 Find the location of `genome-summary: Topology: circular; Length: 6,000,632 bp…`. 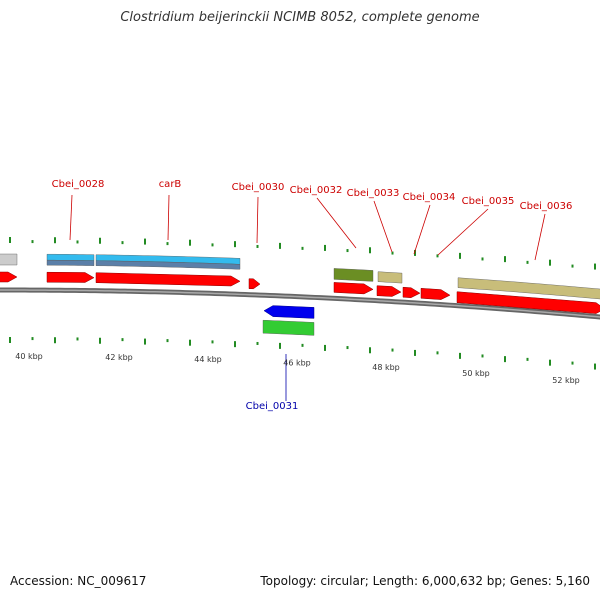

genome-summary: Topology: circular; Length: 6,000,632 bp… is located at coordinates (425, 581).